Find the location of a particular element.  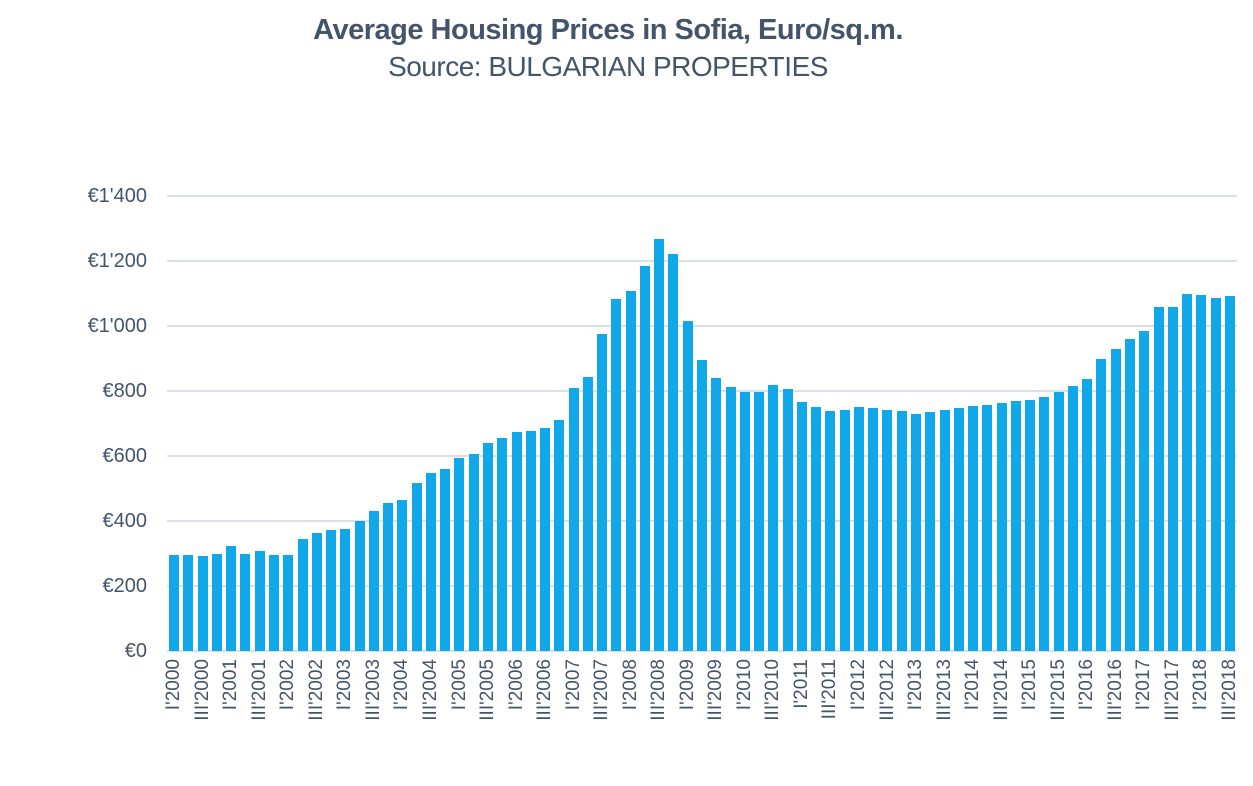

x-axis-tick-label: I'2009 is located at coordinates (687, 685).